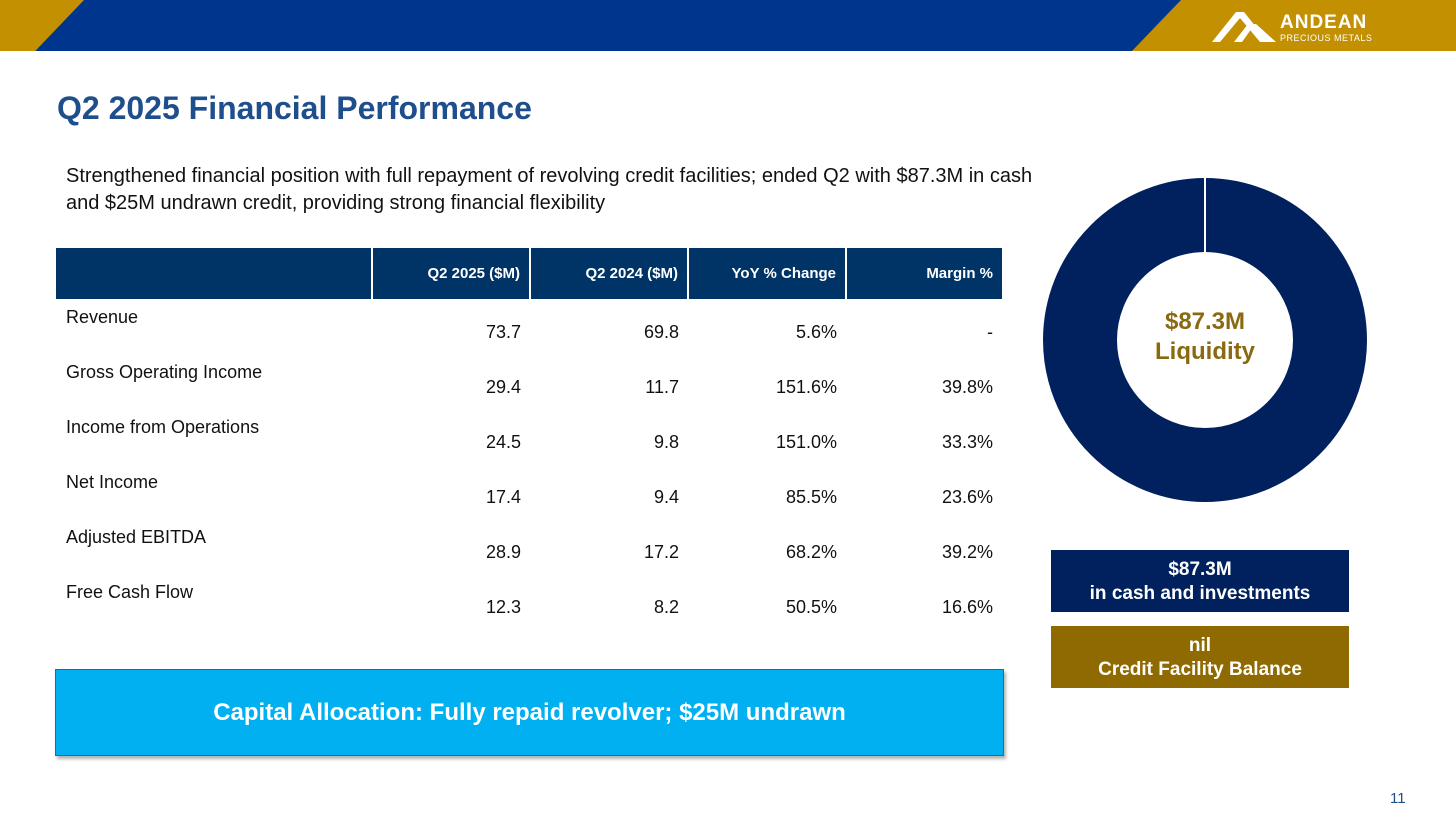 This screenshot has height=814, width=1456. Describe the element at coordinates (136, 537) in the screenshot. I see `row-label: Adjusted EBITDA` at that location.